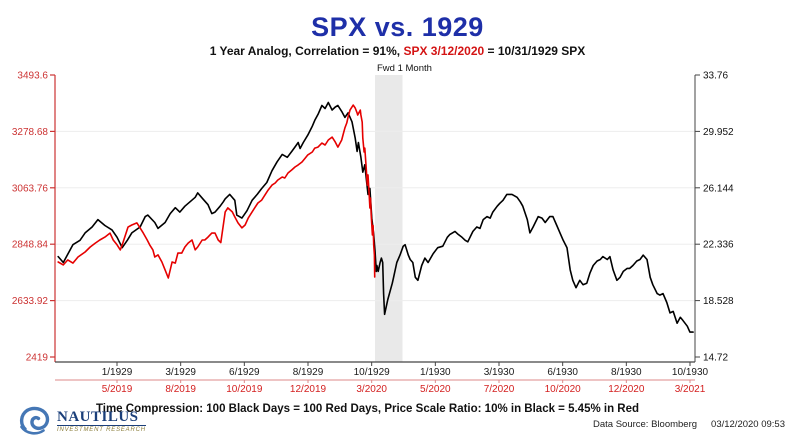  Describe the element at coordinates (371, 389) in the screenshot. I see `x-axis-label-red: 3/2020` at that location.